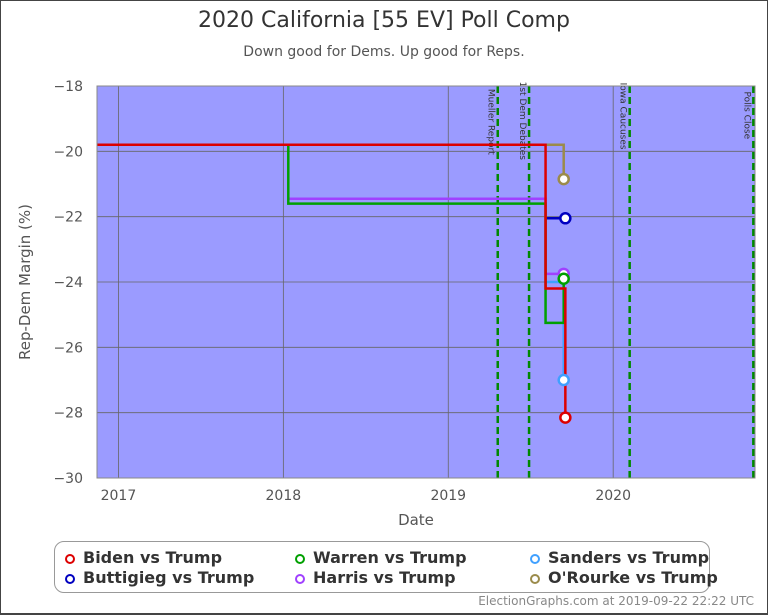  What do you see at coordinates (629, 557) in the screenshot?
I see `legend-label: Sanders vs Trump` at bounding box center [629, 557].